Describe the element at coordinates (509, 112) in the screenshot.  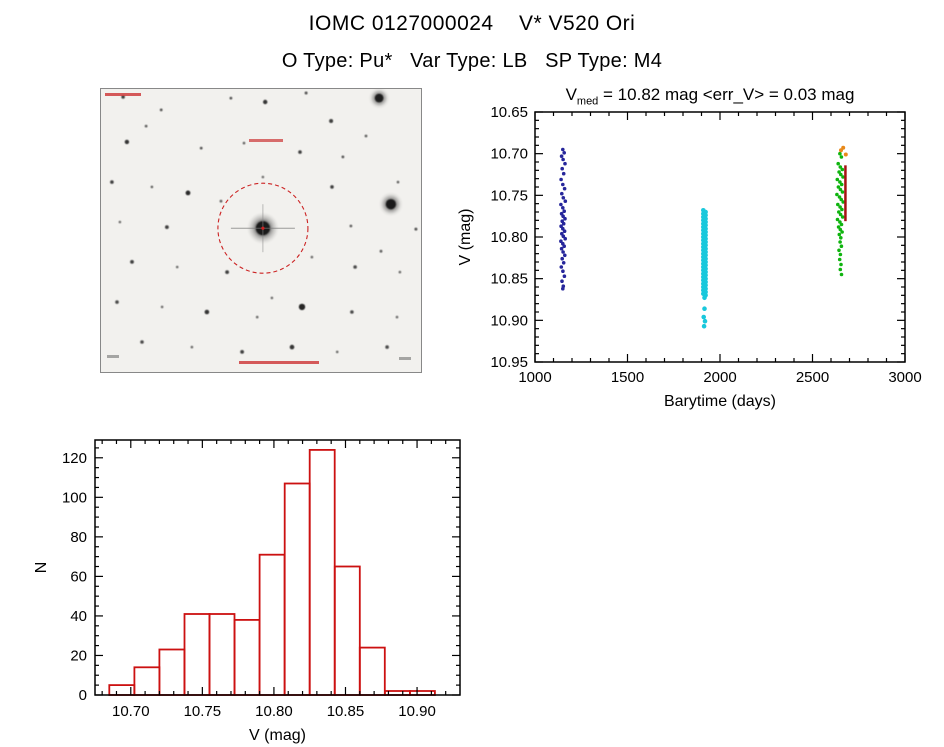
I see `svg-text: 10.65` at that location.